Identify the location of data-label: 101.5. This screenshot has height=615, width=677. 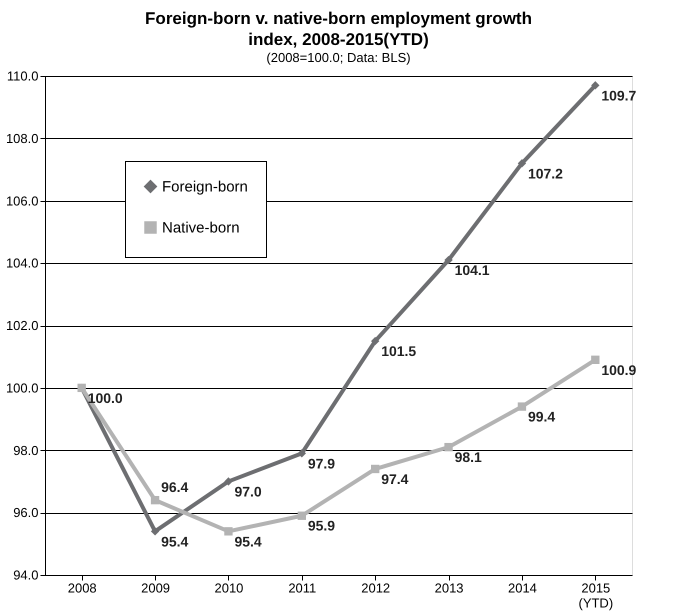
(398, 351).